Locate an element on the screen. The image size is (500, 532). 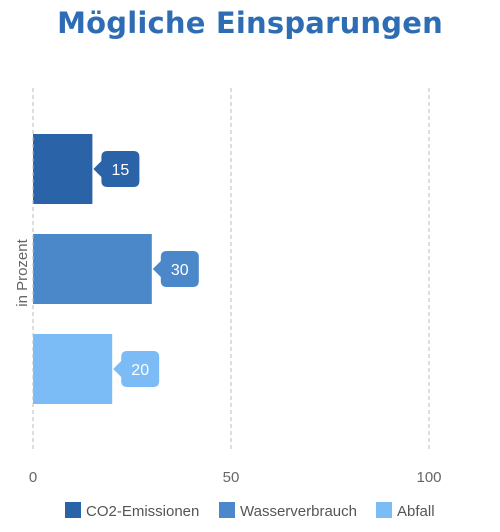
chart-title: Mögliche Einsparungen is located at coordinates (250, 23).